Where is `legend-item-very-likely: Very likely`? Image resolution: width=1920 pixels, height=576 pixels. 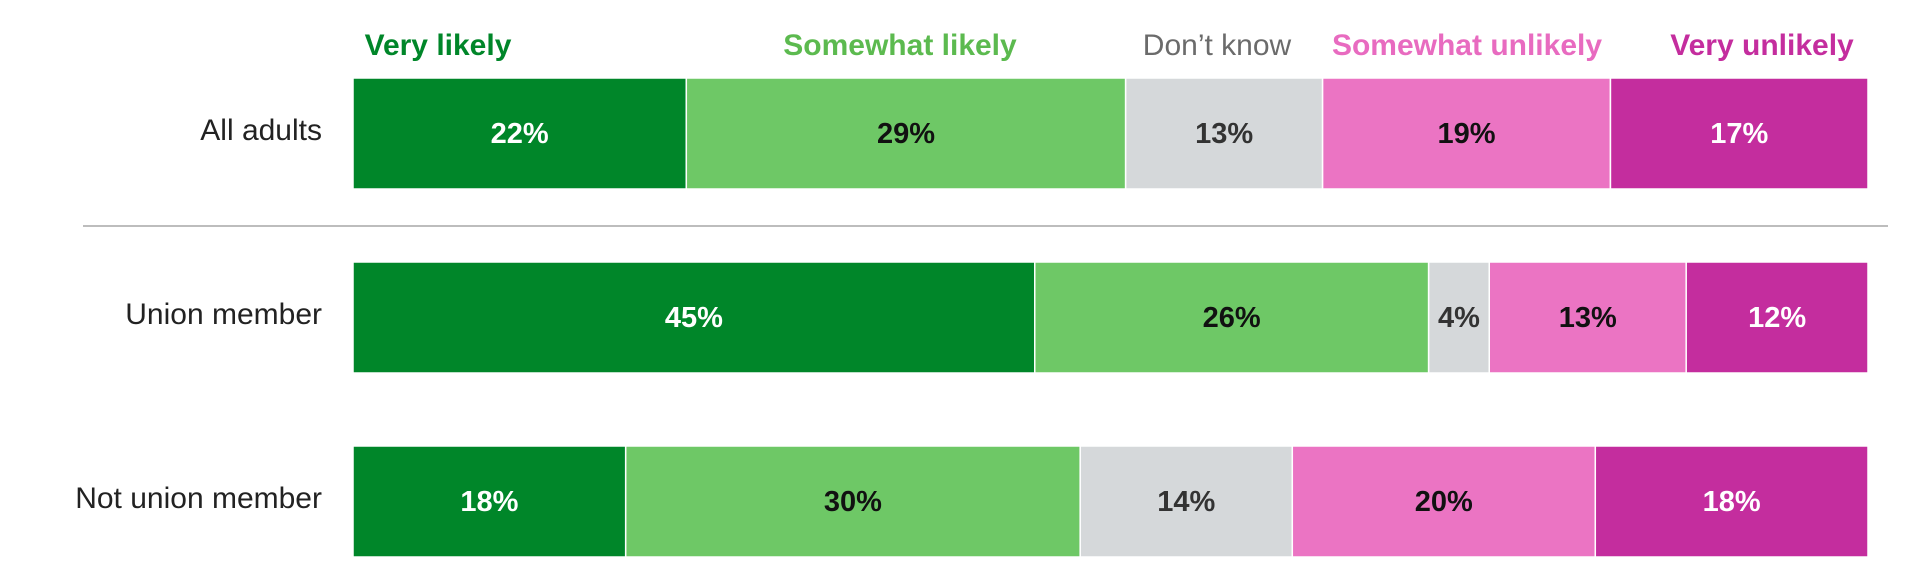
legend-item-very-likely: Very likely is located at coordinates (438, 45).